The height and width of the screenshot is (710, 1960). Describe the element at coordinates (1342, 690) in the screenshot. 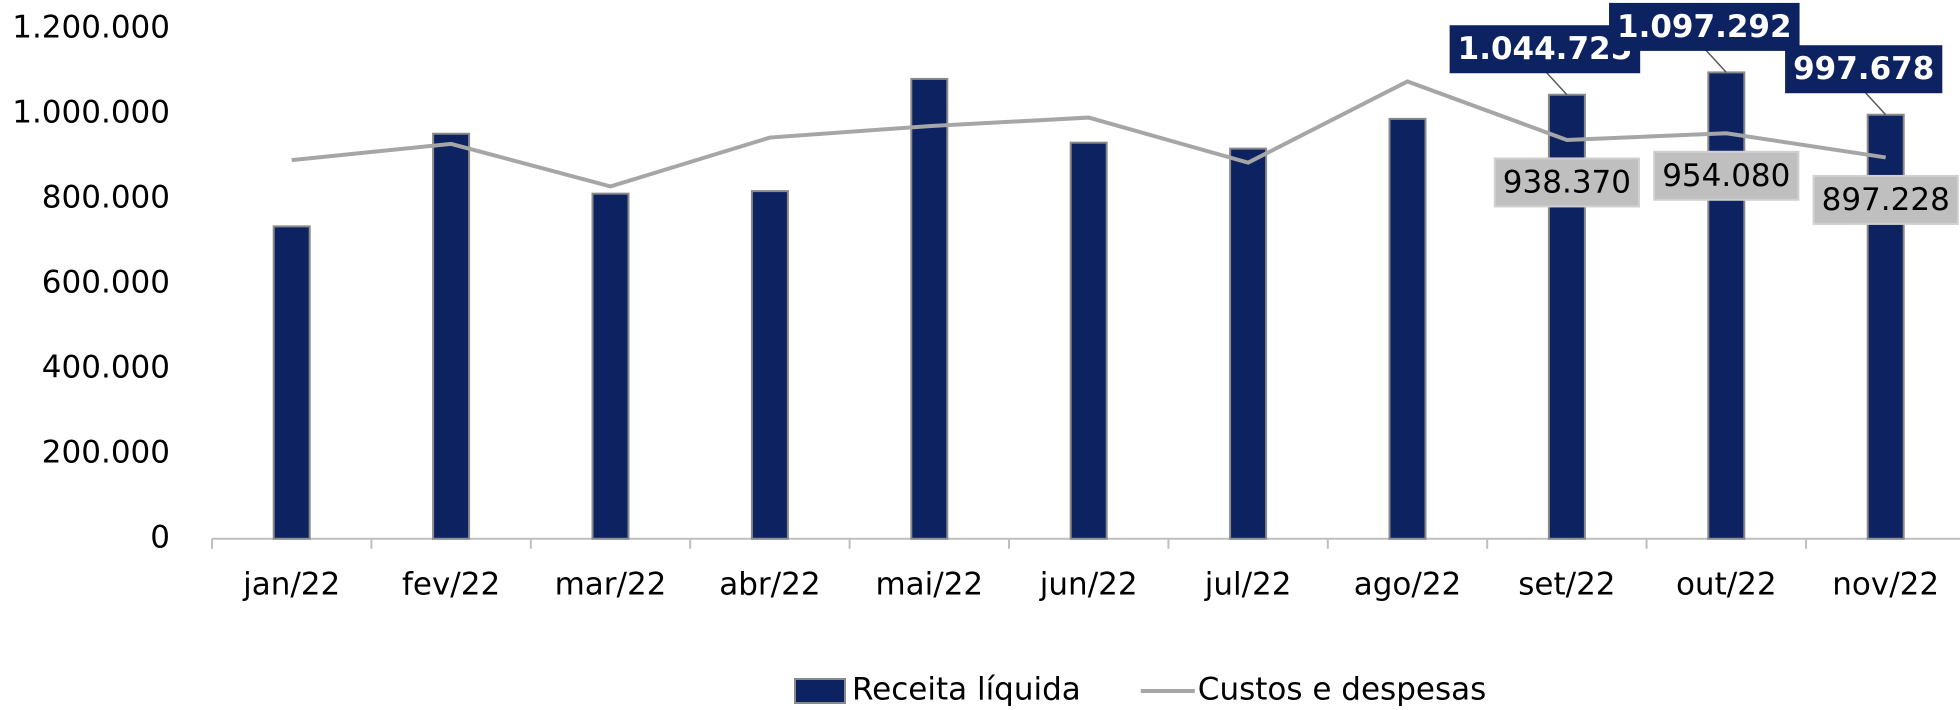

I see `legend-label: Custos e despesas` at that location.